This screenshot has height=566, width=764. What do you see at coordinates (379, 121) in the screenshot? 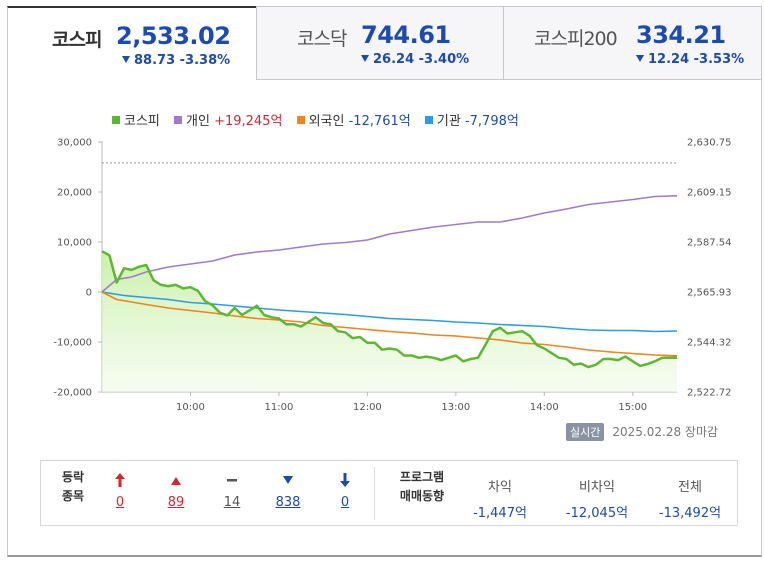
I see `legend-value: -12,761억` at bounding box center [379, 121].